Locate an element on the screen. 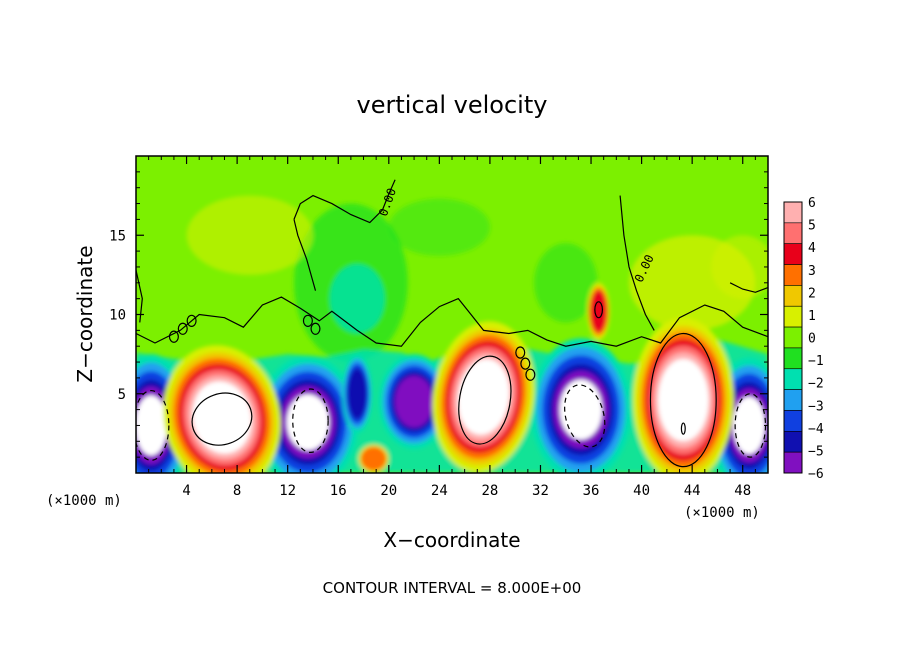 The width and height of the screenshot is (904, 654). y-tick-label: 15 is located at coordinates (117, 236).